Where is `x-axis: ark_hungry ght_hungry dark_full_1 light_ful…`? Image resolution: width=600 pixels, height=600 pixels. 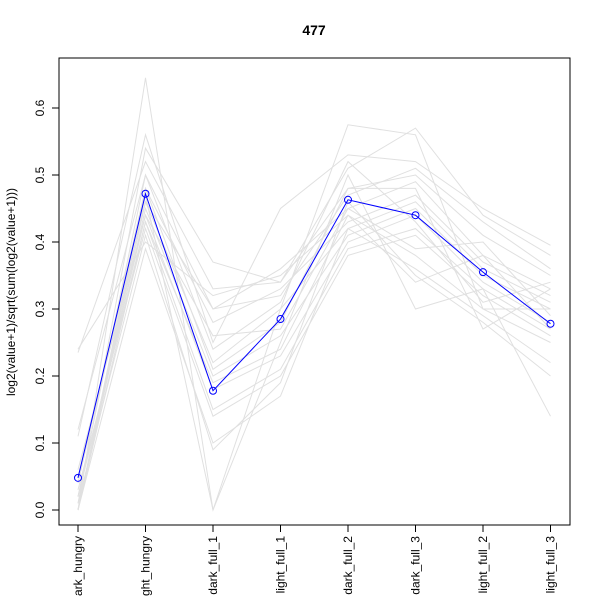 x-axis: ark_hungry ght_hungry dark_full_1 light_ful… is located at coordinates (314, 560).